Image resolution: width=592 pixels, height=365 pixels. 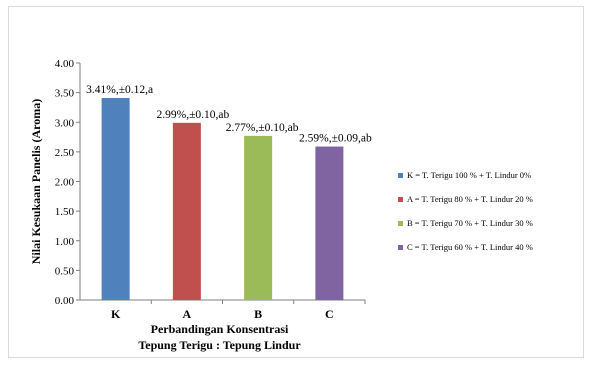 I want to click on y-tick-label: 2.00, so click(x=65, y=183).